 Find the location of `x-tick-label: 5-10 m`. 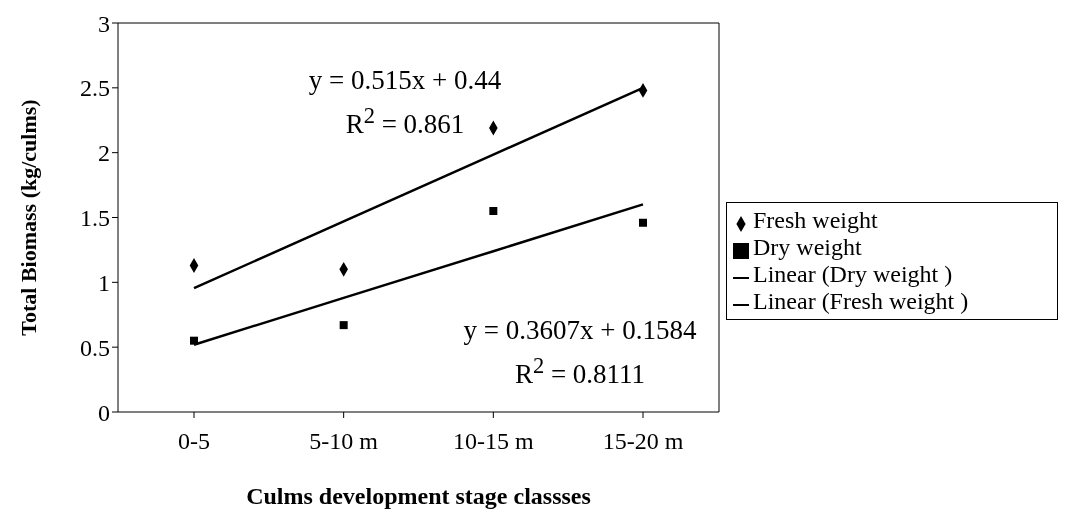

x-tick-label: 5-10 m is located at coordinates (344, 441).